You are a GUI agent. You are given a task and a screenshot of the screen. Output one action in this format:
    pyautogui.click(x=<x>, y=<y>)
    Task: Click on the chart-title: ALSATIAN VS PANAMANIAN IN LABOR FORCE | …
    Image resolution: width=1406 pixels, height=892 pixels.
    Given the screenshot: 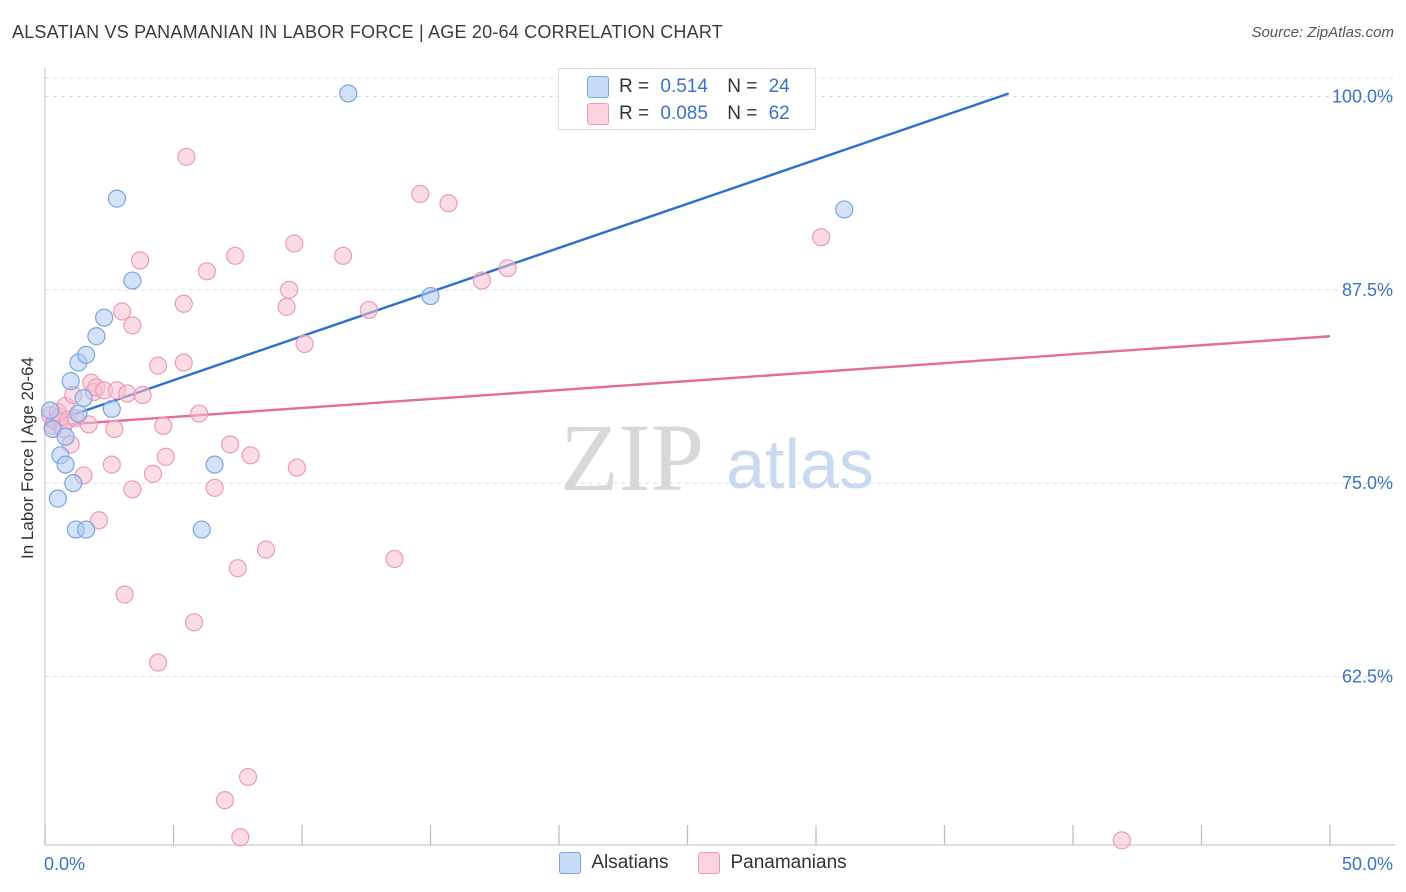 What is the action you would take?
    pyautogui.click(x=367, y=32)
    